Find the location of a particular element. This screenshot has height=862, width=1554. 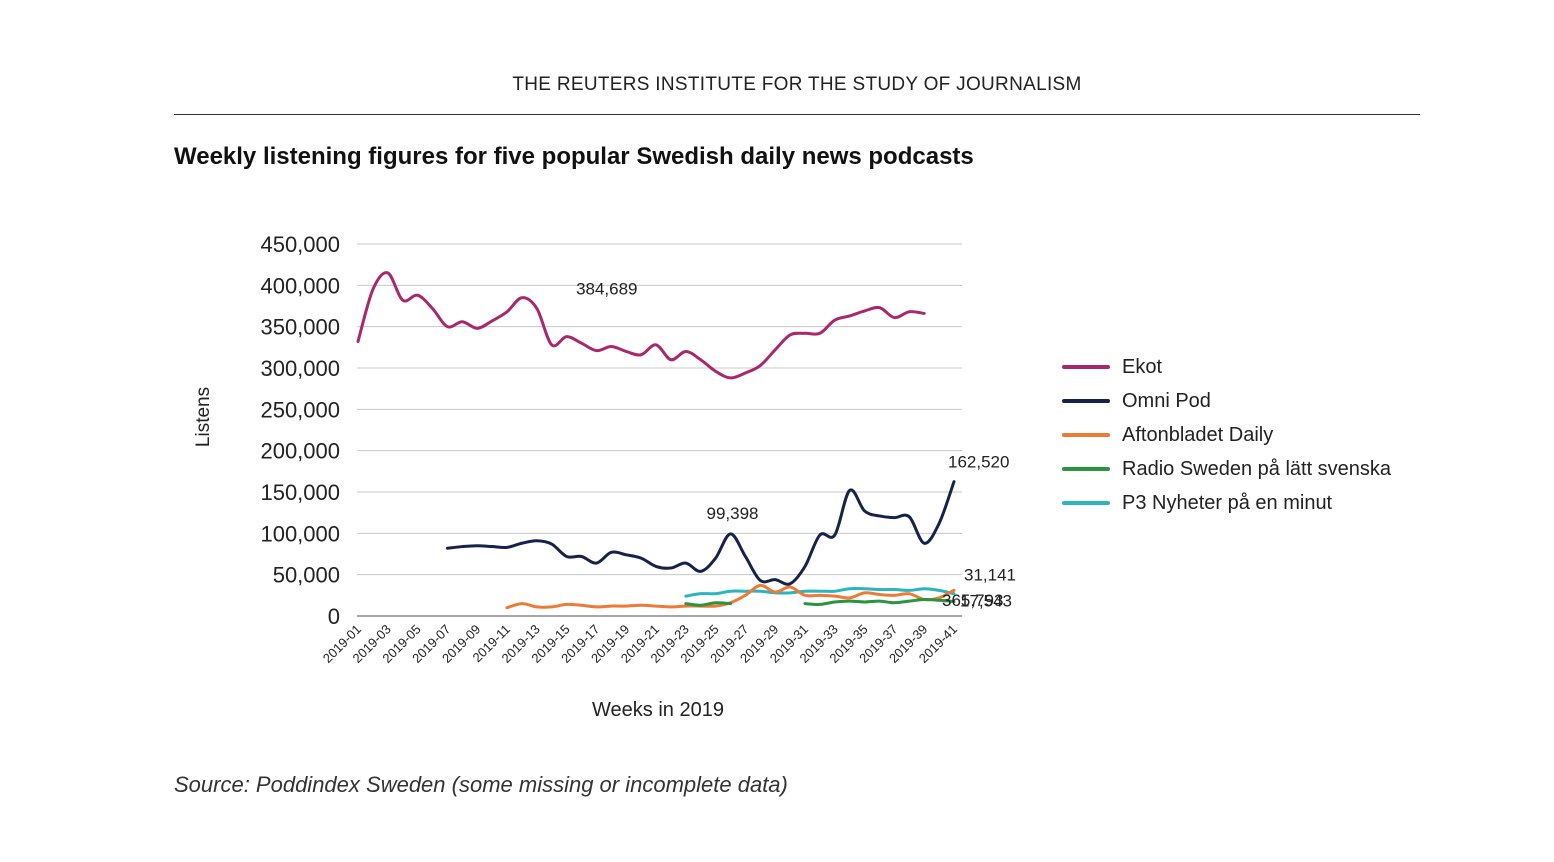

legend-label: Ekot is located at coordinates (1142, 366).